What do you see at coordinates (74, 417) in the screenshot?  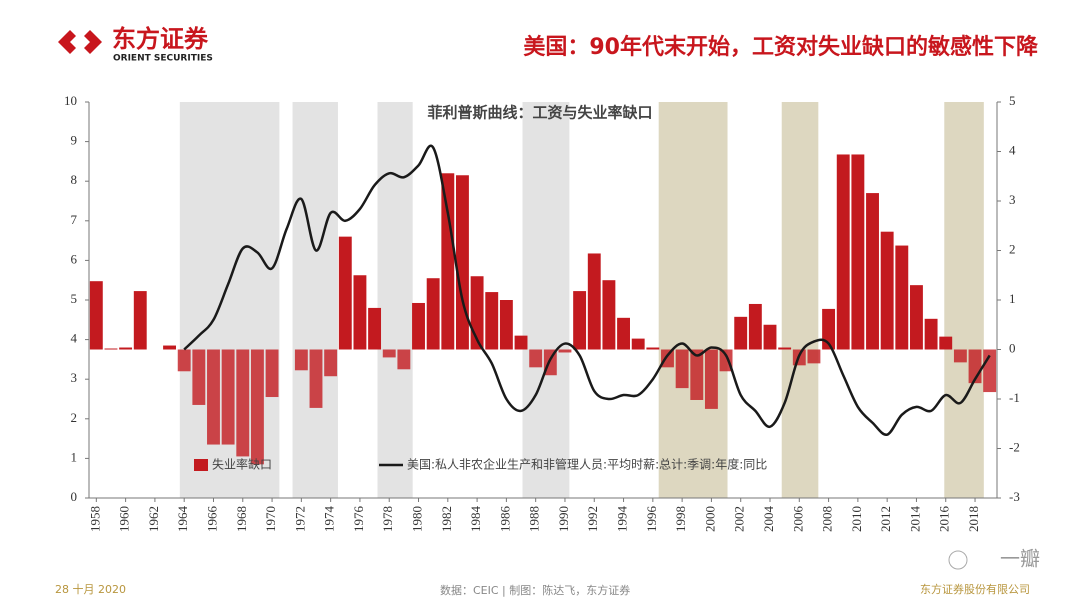 I see `y-tick-label: 2` at bounding box center [74, 417].